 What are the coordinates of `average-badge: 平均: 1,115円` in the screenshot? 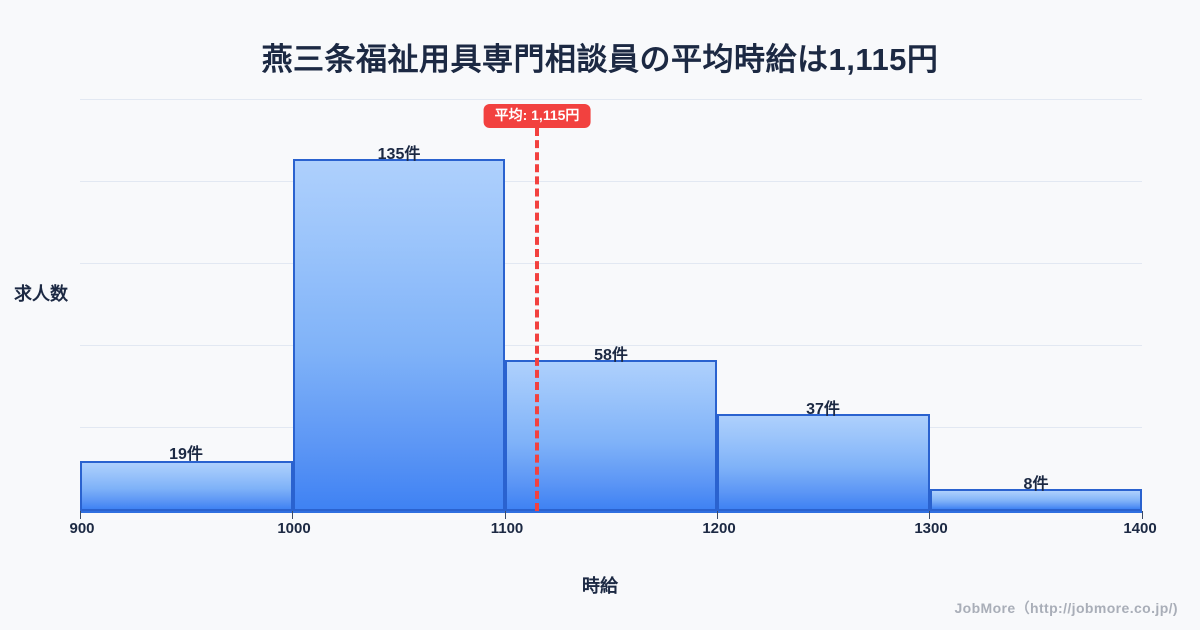 It's located at (537, 116).